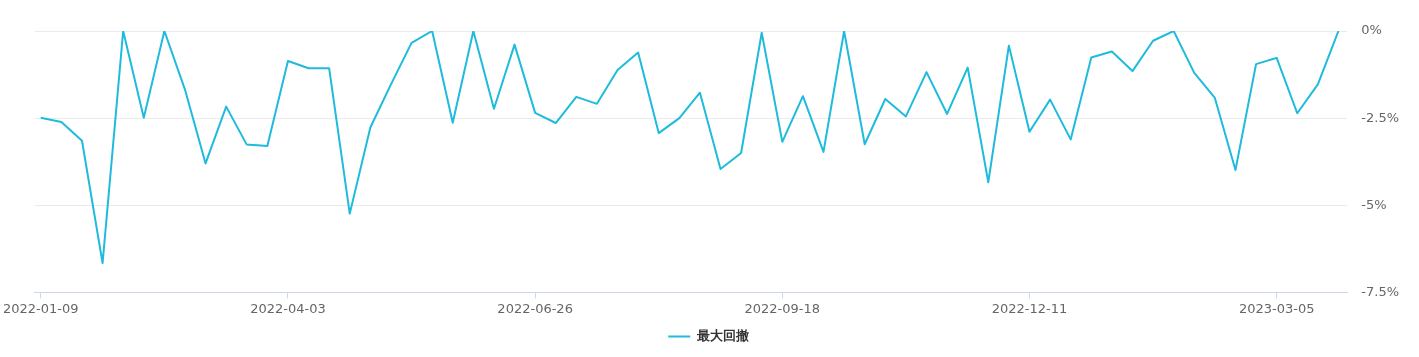 The width and height of the screenshot is (1419, 357). Describe the element at coordinates (722, 335) in the screenshot. I see `legend-label: 最大回撤` at that location.